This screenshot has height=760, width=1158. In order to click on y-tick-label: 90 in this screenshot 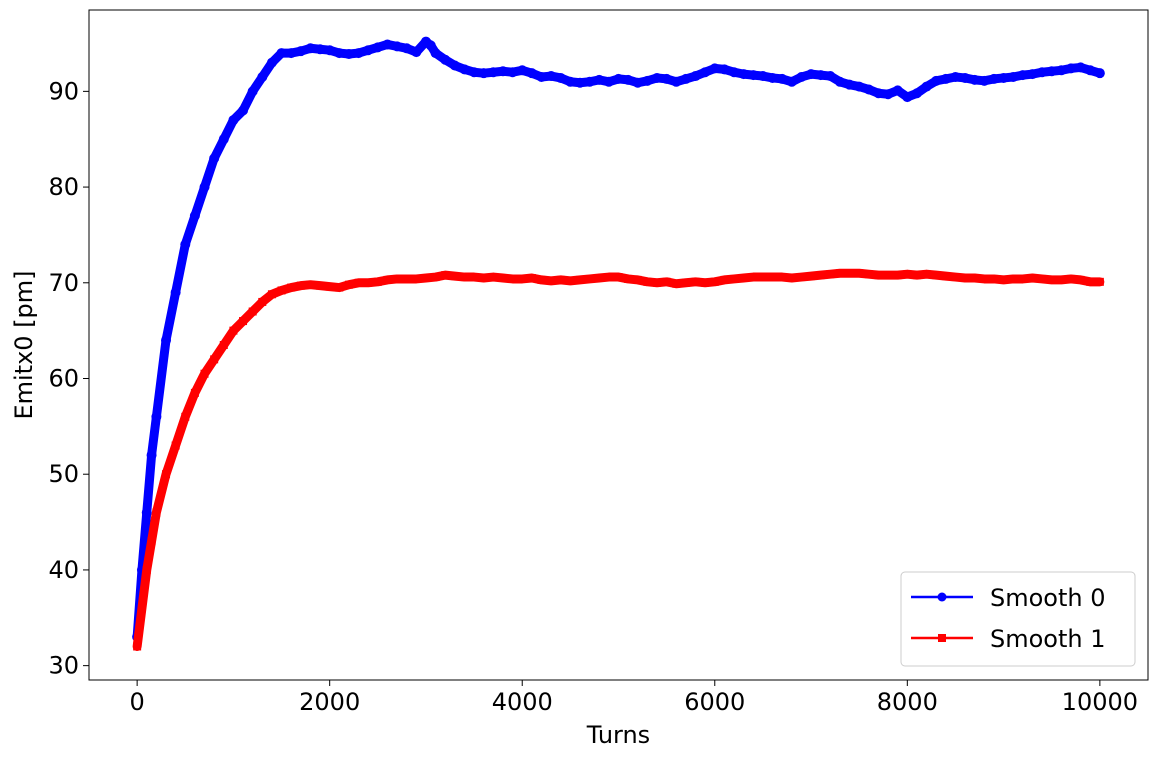, I will do `click(63, 91)`.